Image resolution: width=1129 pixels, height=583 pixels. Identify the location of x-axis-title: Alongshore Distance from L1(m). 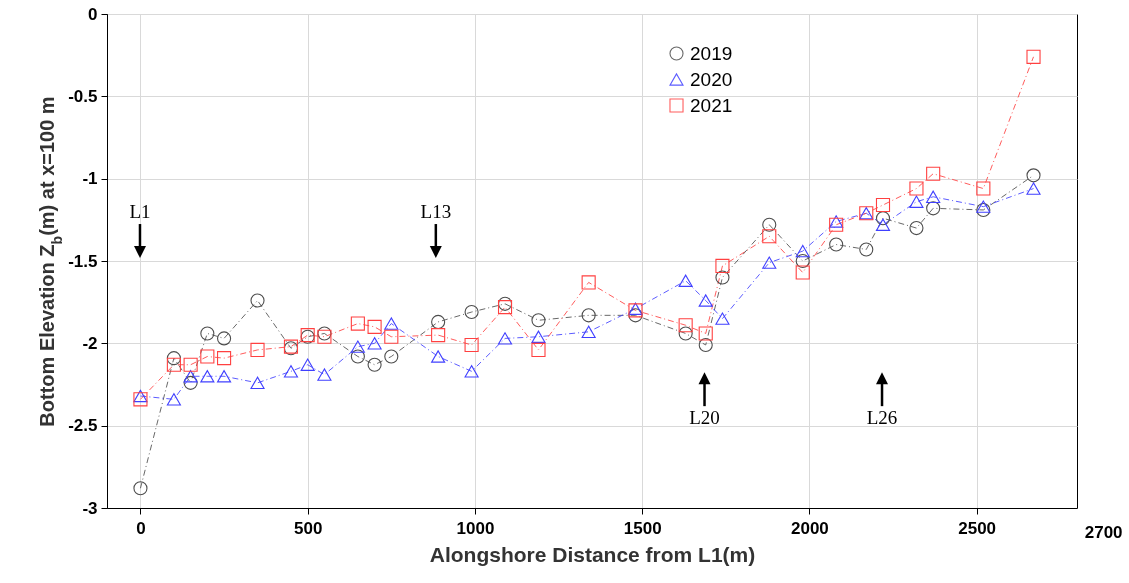
(592, 554).